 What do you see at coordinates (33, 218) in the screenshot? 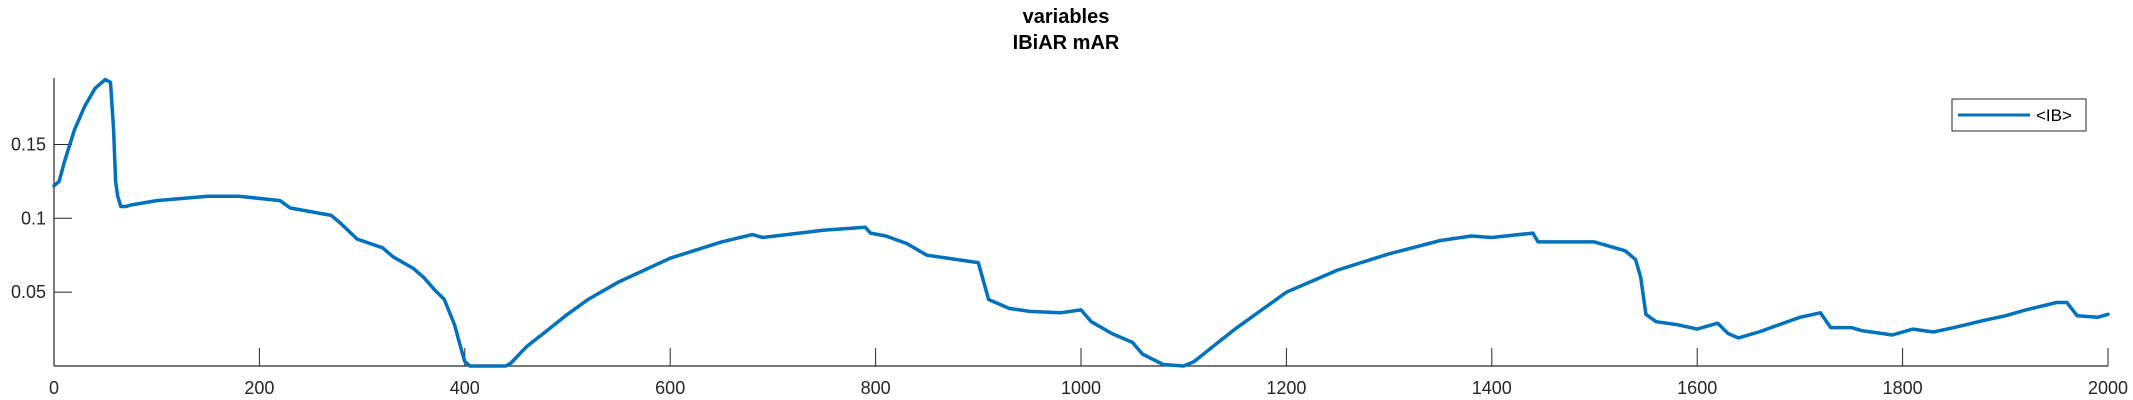
I see `y-tick-label: 0.1` at bounding box center [33, 218].